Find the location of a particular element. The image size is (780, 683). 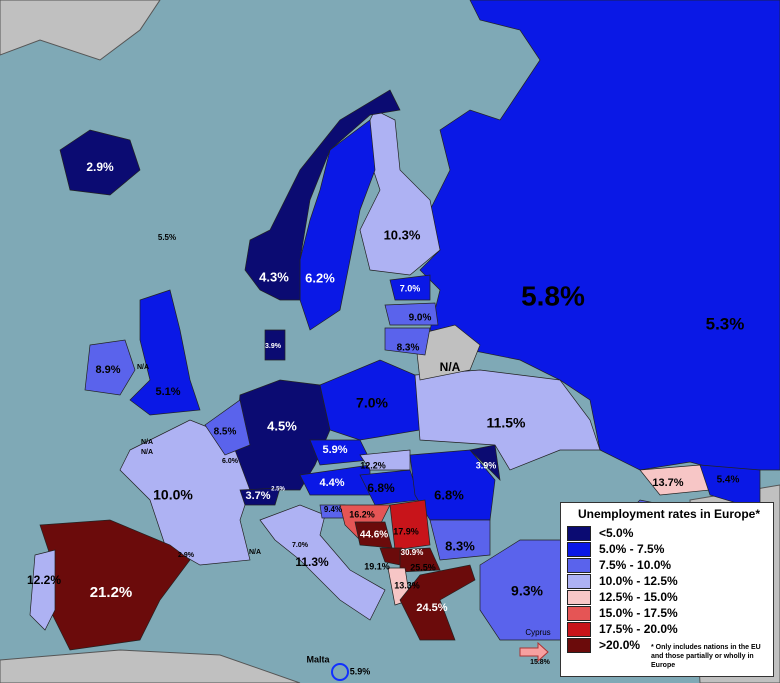

country-label: 24.5% is located at coordinates (431, 608).